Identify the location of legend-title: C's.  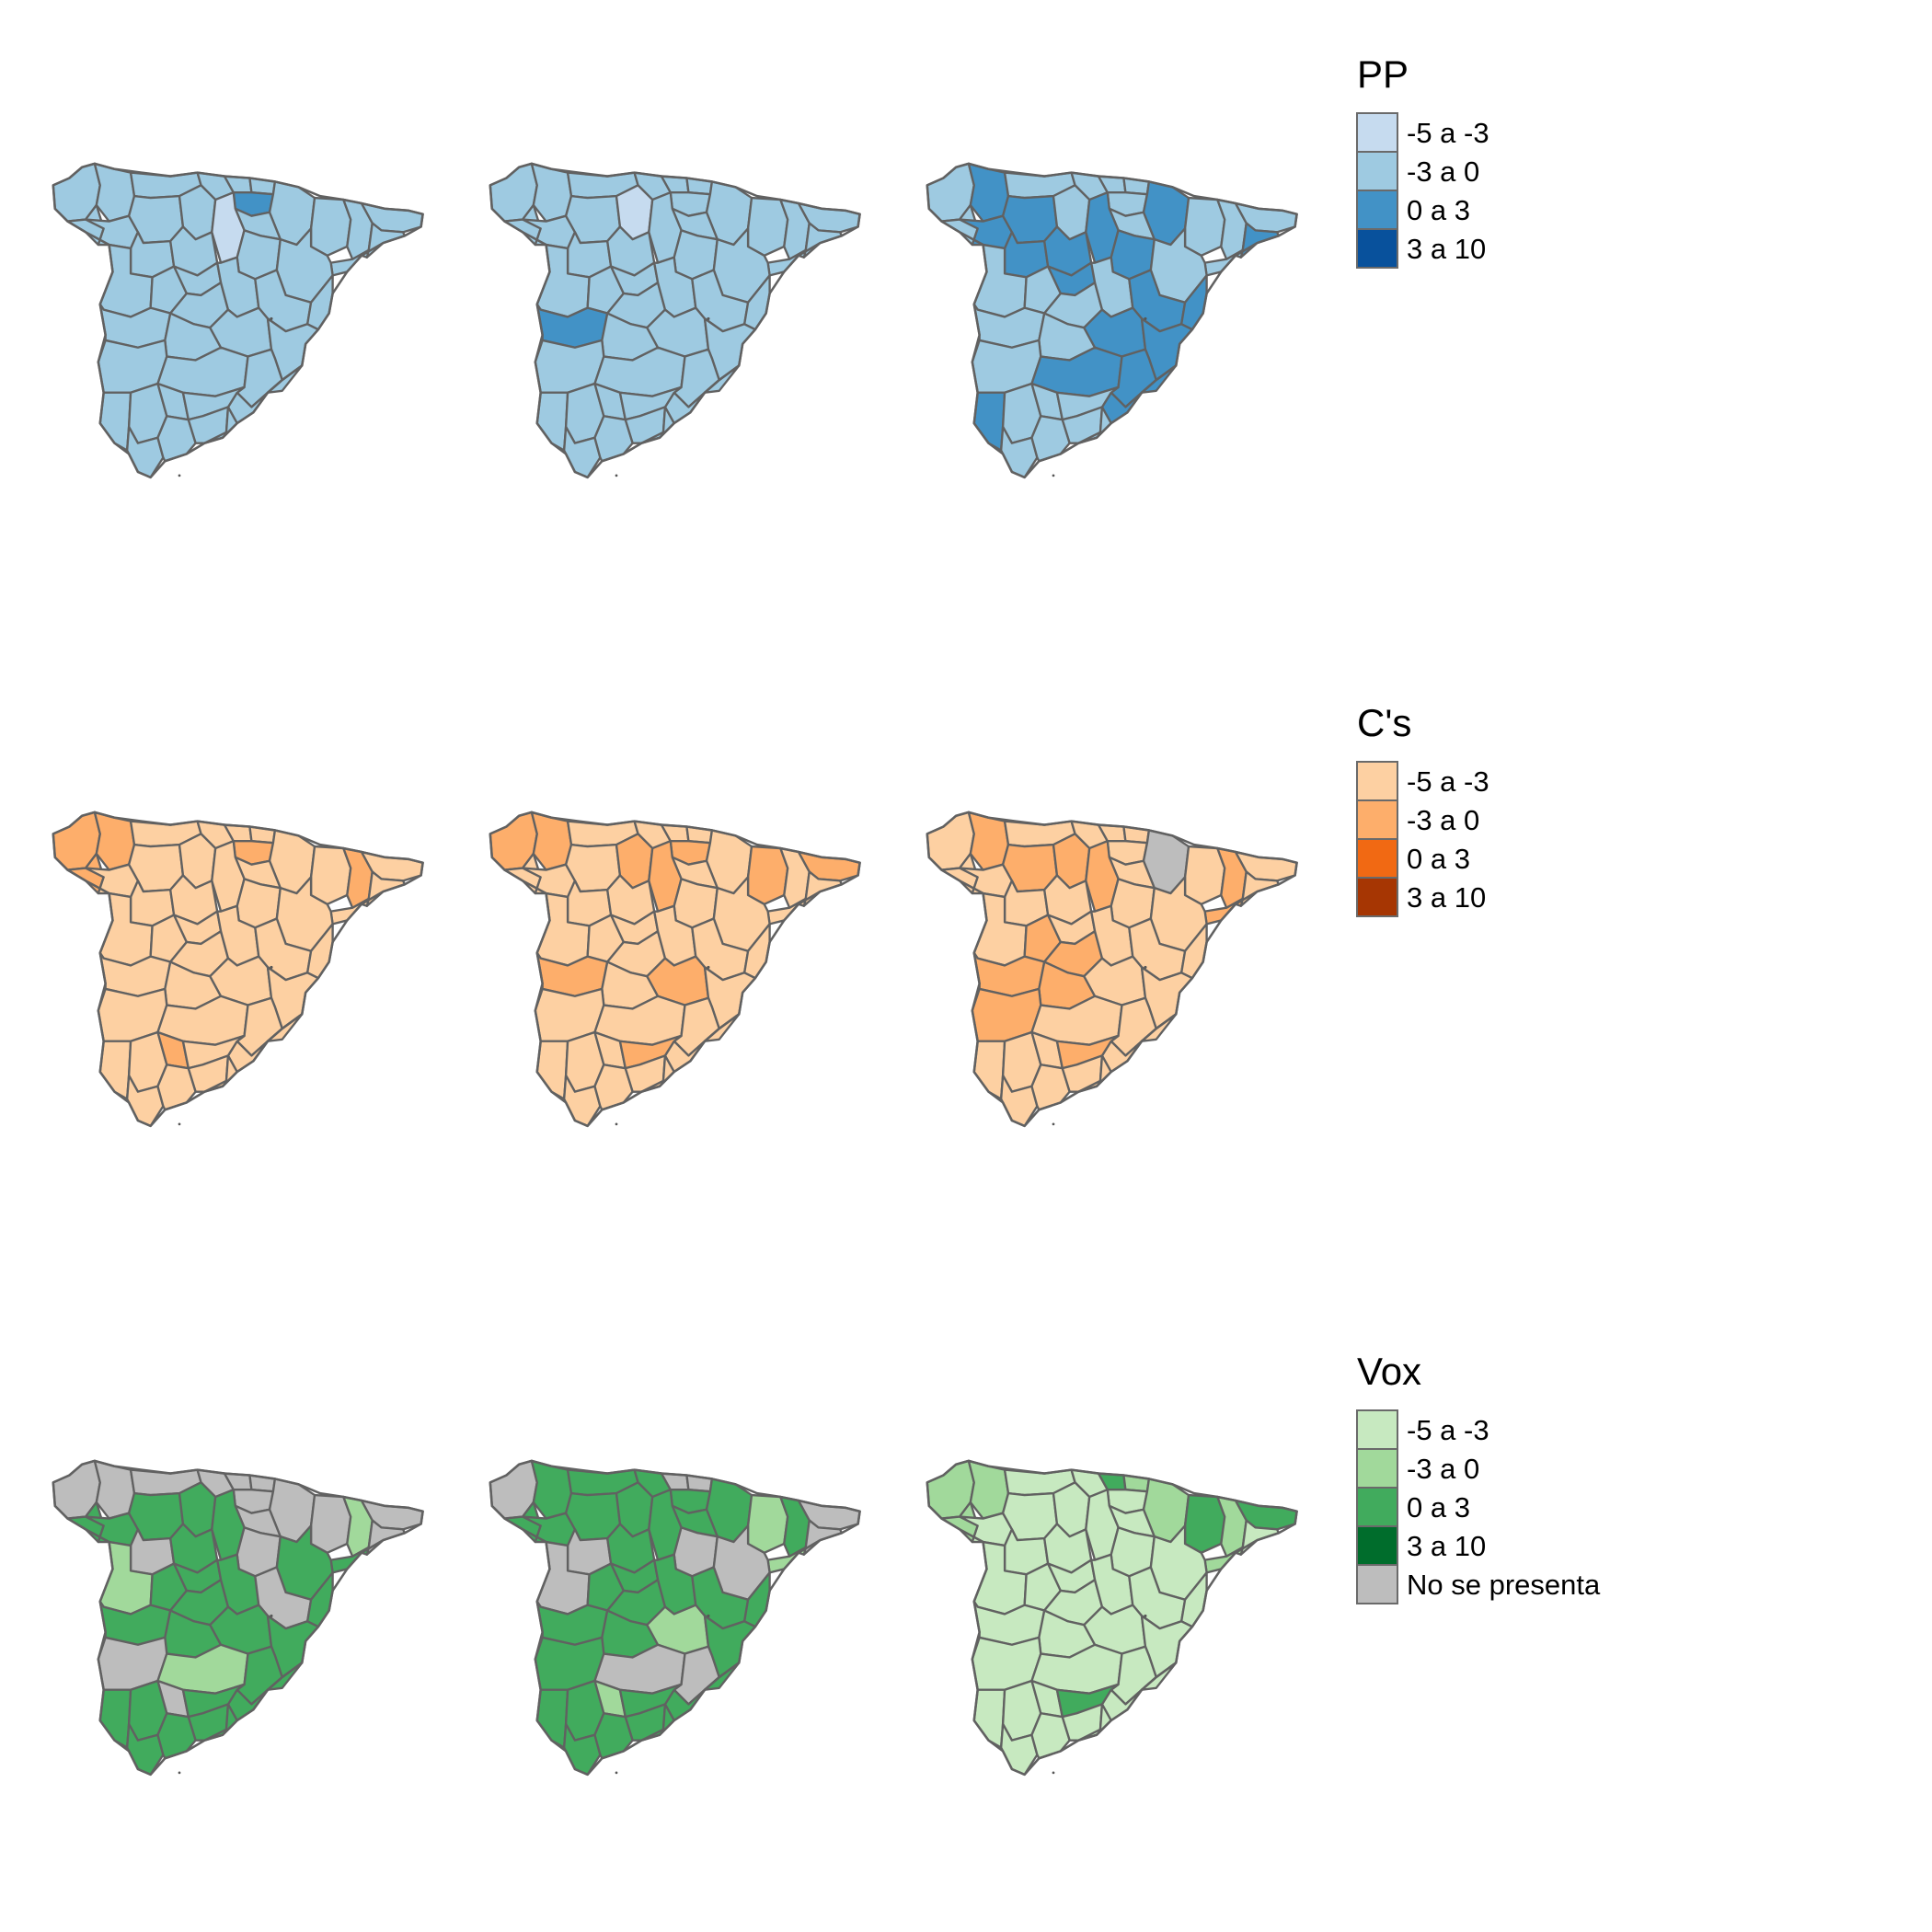
(1384, 722).